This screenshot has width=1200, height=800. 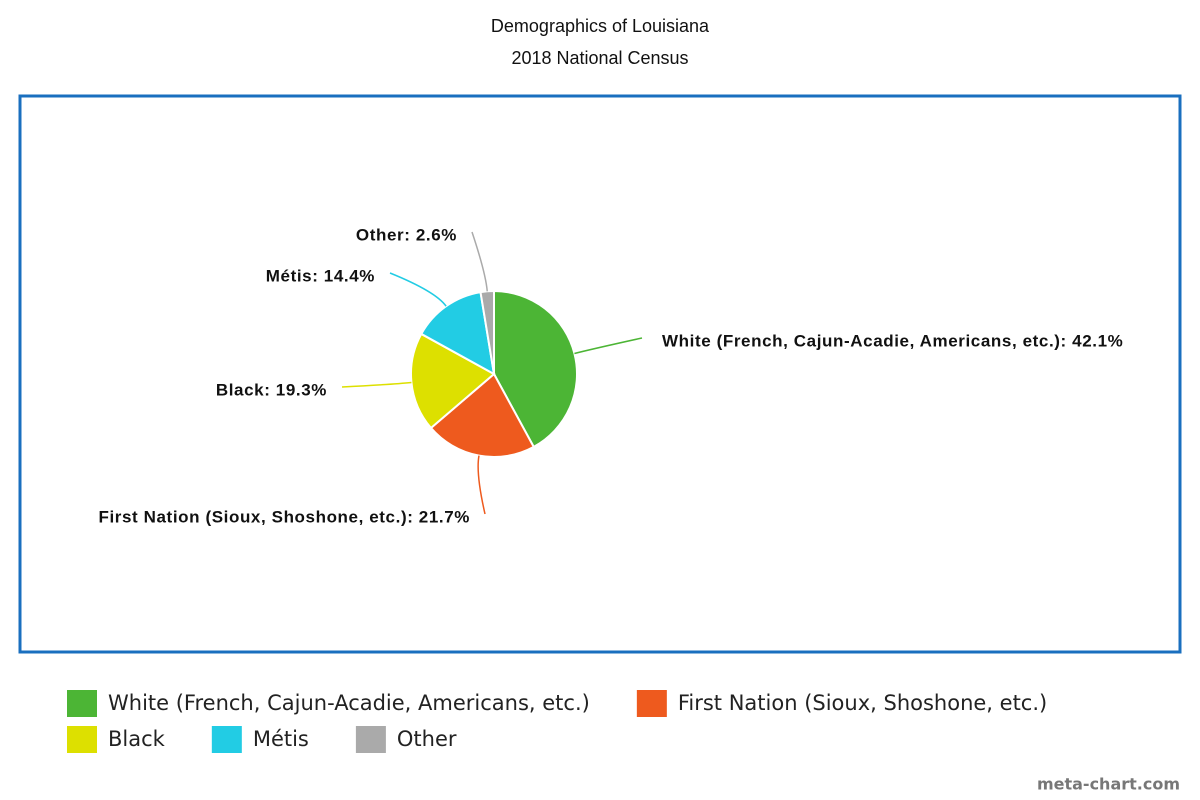 What do you see at coordinates (281, 739) in the screenshot?
I see `legend-label: Métis` at bounding box center [281, 739].